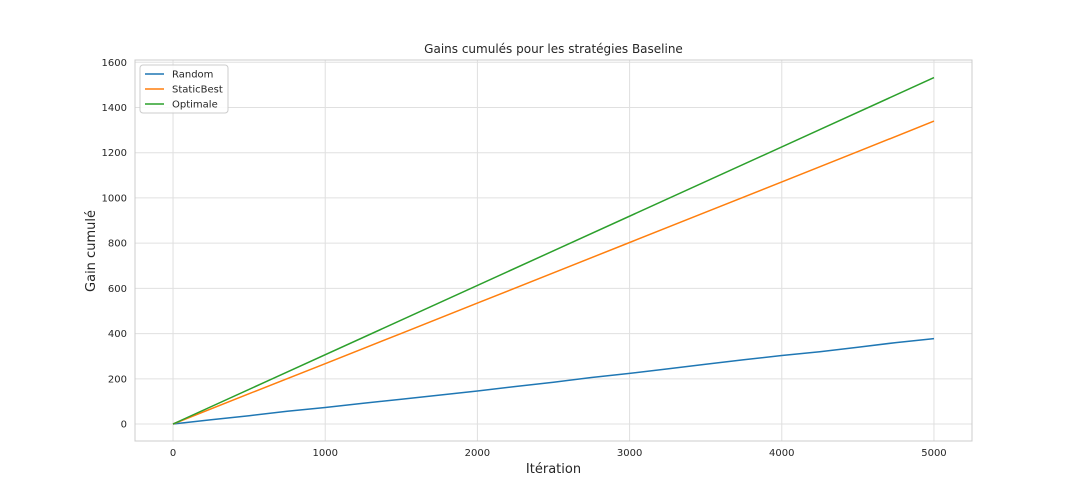 Image resolution: width=1080 pixels, height=504 pixels. What do you see at coordinates (325, 453) in the screenshot?
I see `x-tick-label: 1000` at bounding box center [325, 453].